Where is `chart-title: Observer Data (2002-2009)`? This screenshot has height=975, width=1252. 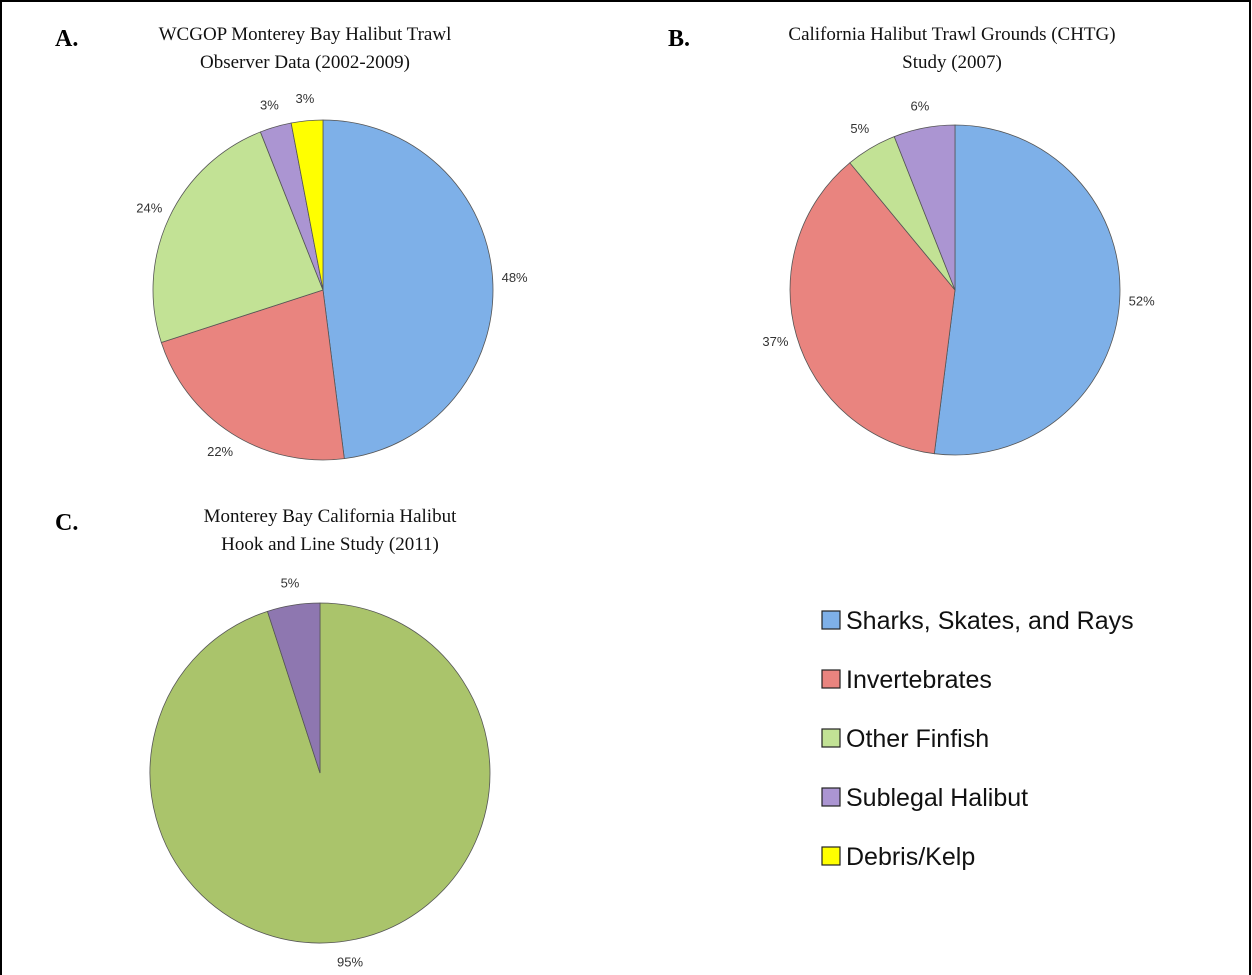
chart-title: Observer Data (2002-2009) is located at coordinates (305, 62).